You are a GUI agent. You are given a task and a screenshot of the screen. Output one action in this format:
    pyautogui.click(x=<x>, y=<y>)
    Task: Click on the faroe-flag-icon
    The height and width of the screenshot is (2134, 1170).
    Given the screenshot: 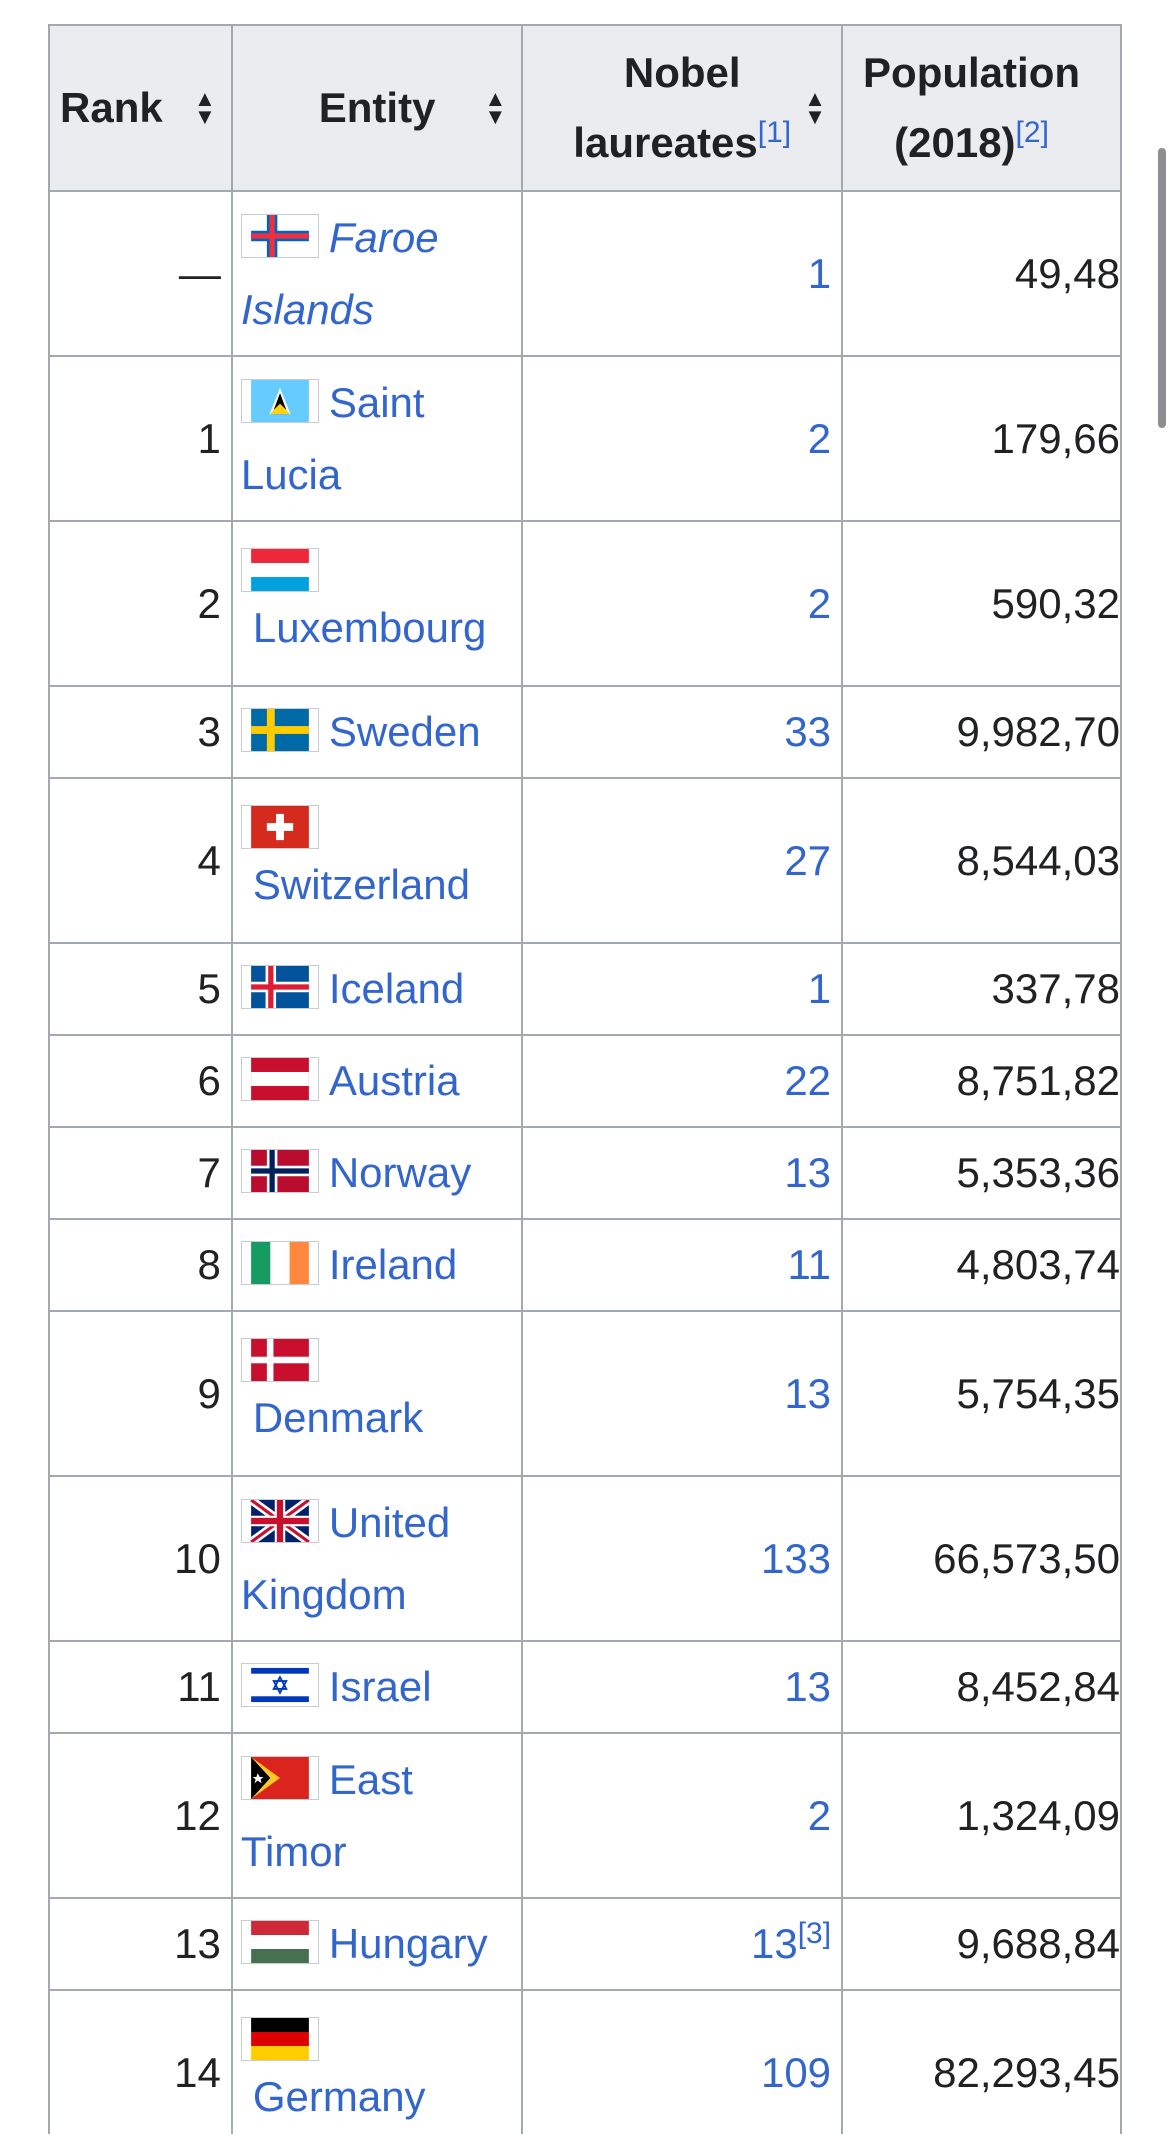 What is the action you would take?
    pyautogui.click(x=279, y=235)
    